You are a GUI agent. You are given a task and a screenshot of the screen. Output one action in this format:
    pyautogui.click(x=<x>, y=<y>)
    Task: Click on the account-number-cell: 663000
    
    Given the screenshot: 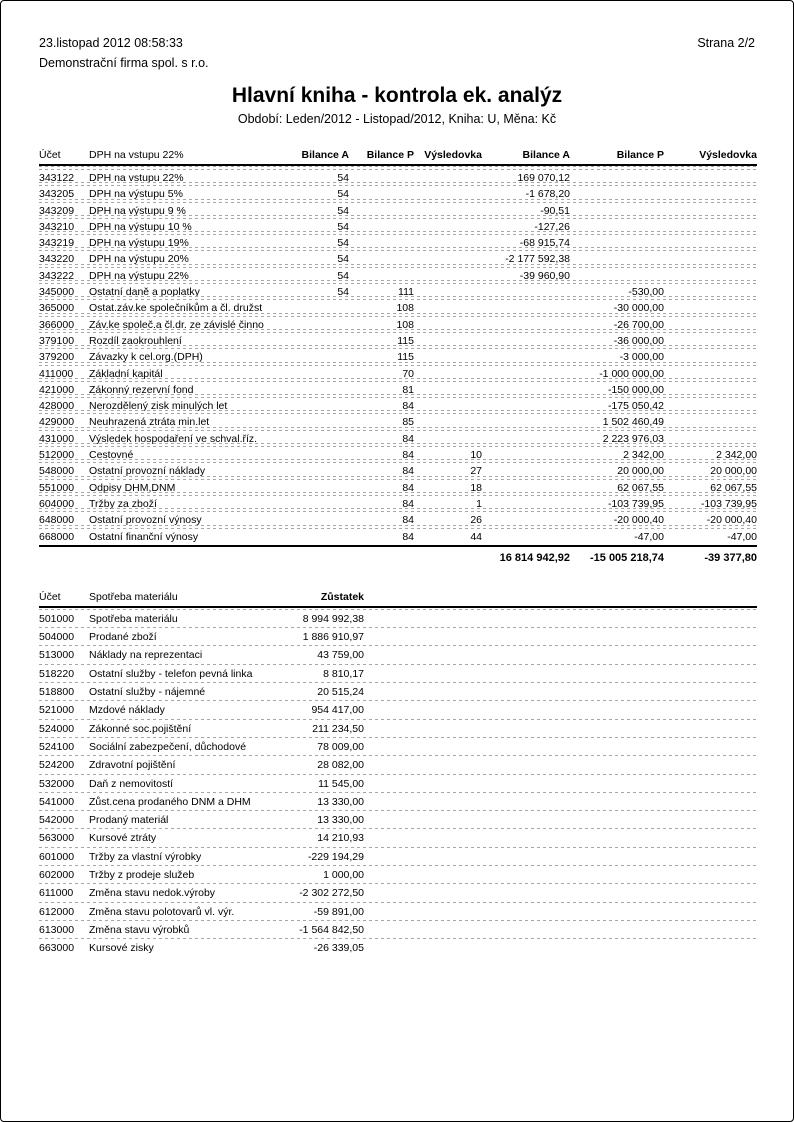 What is the action you would take?
    pyautogui.click(x=57, y=948)
    